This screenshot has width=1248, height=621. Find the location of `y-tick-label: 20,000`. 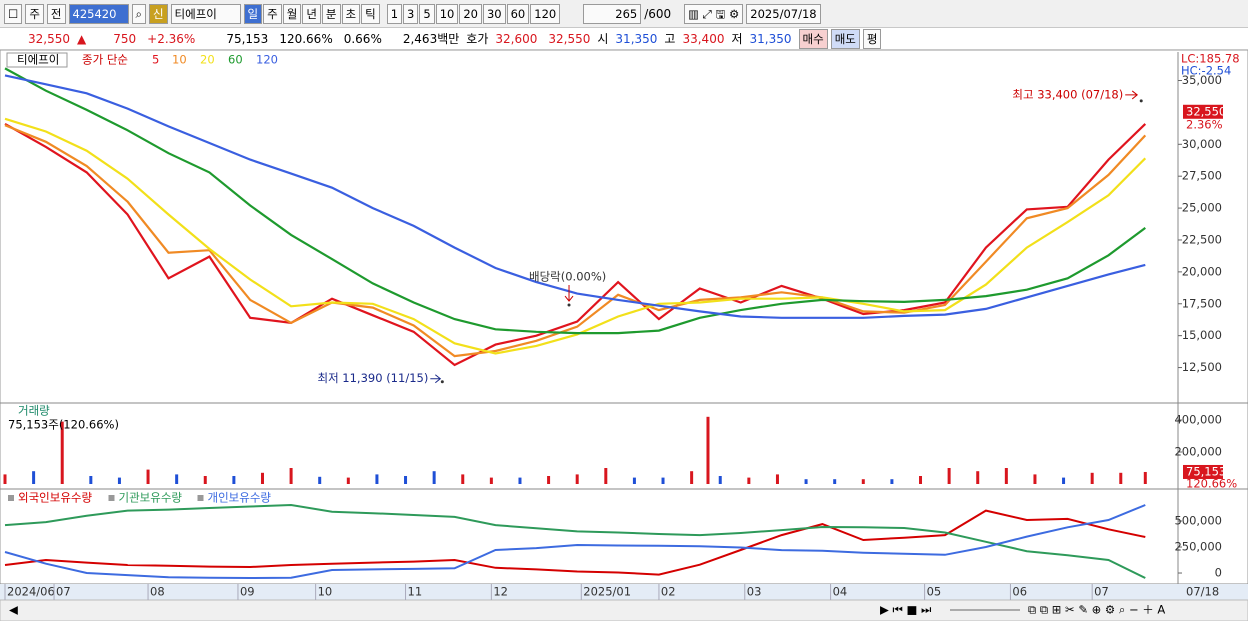

y-tick-label: 20,000 is located at coordinates (1202, 271).